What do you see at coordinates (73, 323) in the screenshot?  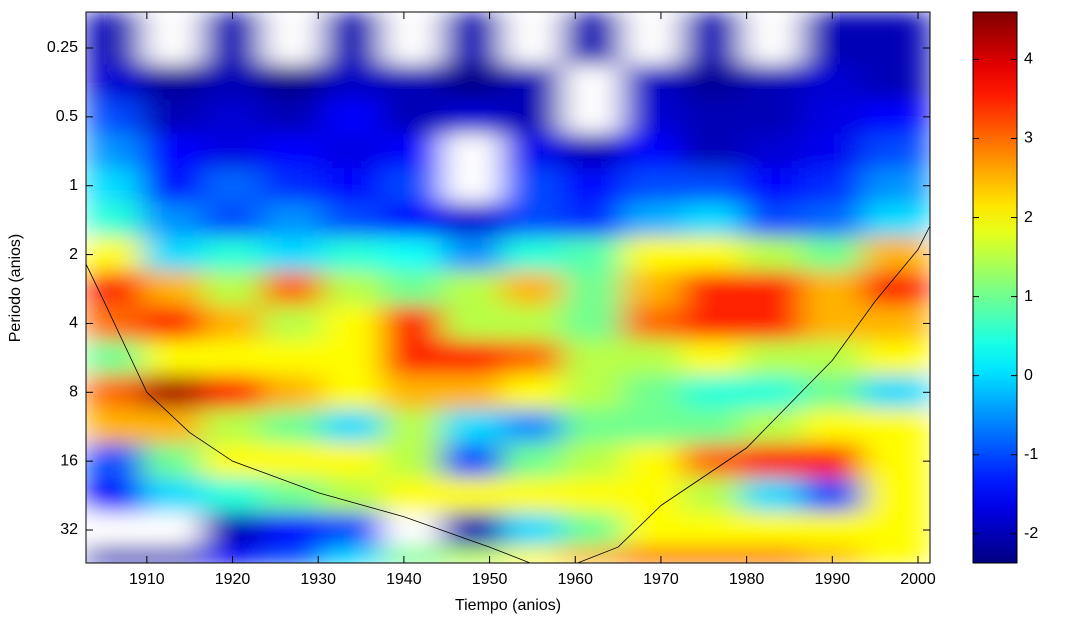 I see `y-tick-label: 4` at bounding box center [73, 323].